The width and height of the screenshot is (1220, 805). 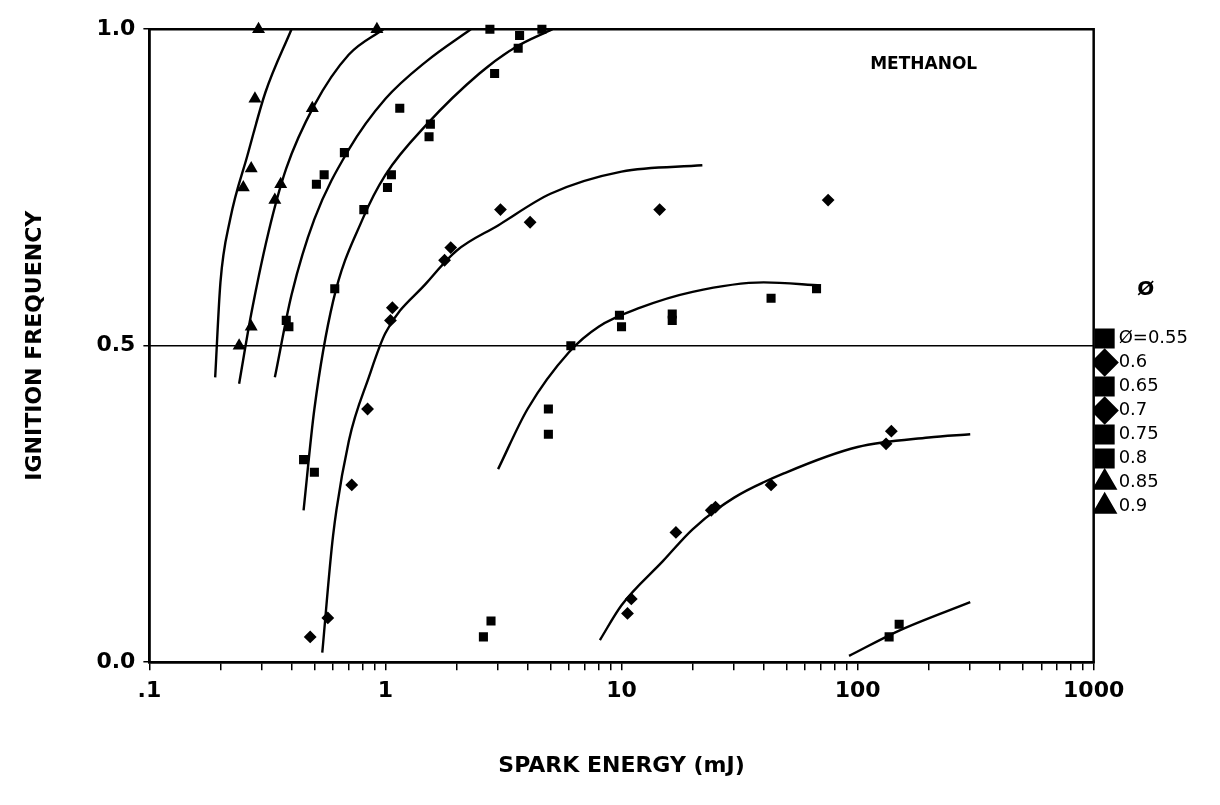 What do you see at coordinates (33, 345) in the screenshot?
I see `y-axis-title: IGNITION FREQUENCY` at bounding box center [33, 345].